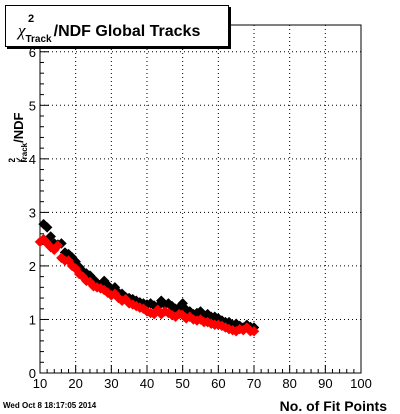 This screenshot has height=414, width=400. I want to click on x-tick-label: 100, so click(361, 383).